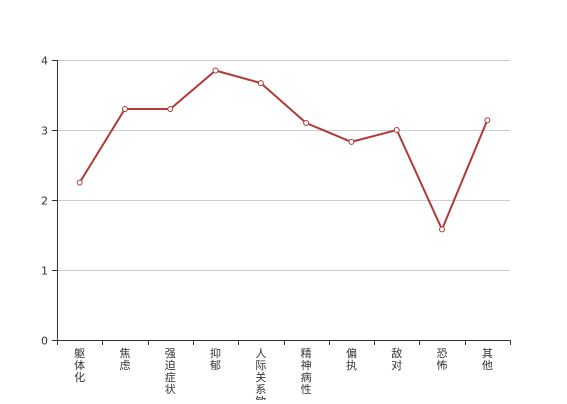 This screenshot has height=404, width=567. I want to click on y-axis-tick-labels: 0 1 2 3 4, so click(44, 201).